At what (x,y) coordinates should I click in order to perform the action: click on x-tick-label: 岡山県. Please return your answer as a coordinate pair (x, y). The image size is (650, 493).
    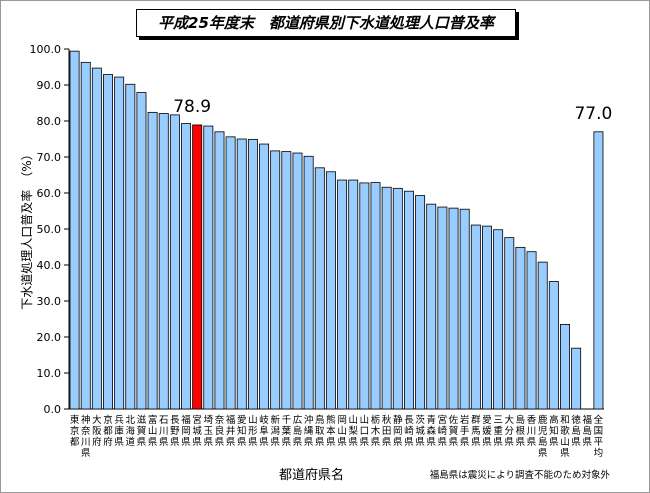
    Looking at the image, I should click on (342, 431).